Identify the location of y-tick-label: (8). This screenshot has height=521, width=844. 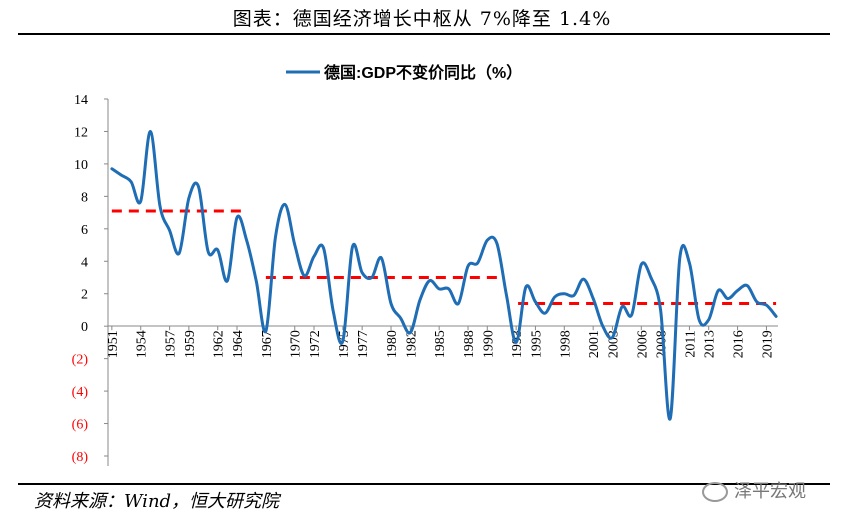
(80, 457).